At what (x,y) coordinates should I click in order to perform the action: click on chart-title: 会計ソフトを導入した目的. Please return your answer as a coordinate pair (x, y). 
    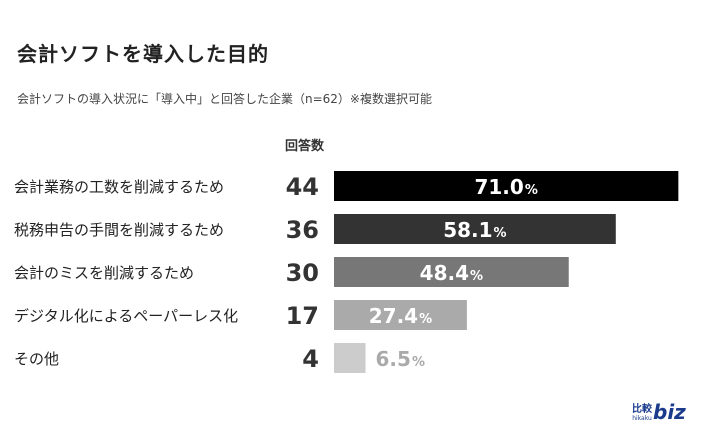
    Looking at the image, I should click on (143, 54).